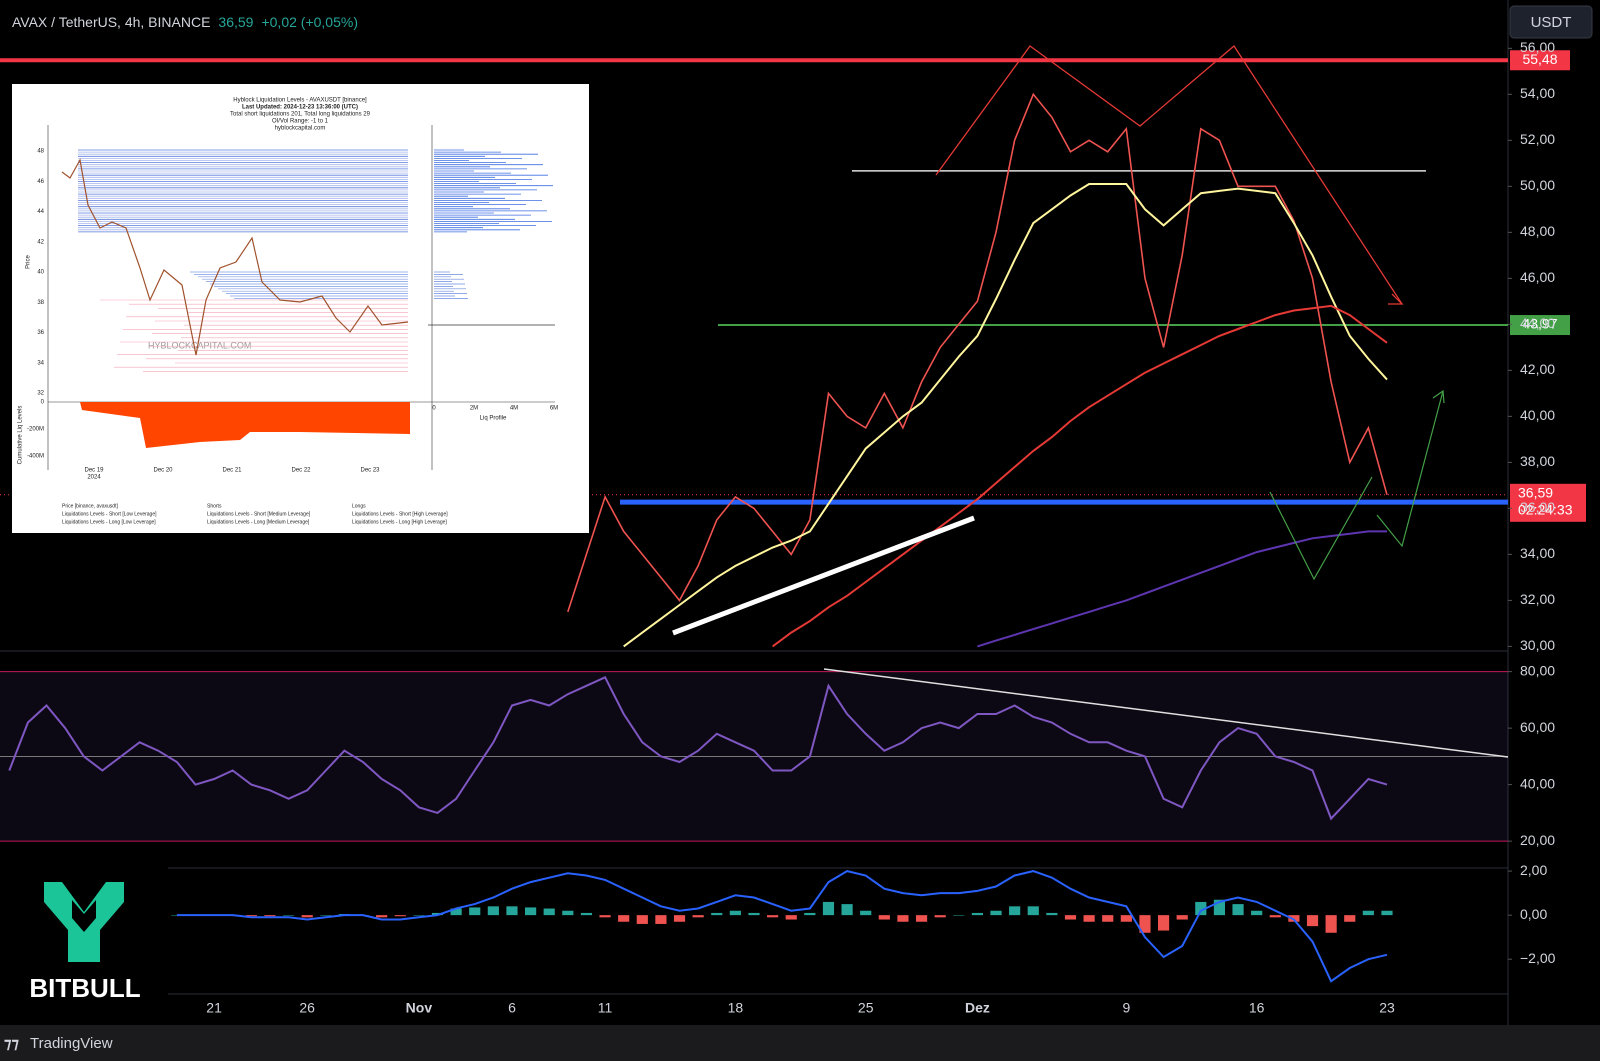 The image size is (1600, 1061). Describe the element at coordinates (1537, 599) in the screenshot. I see `y-tick-label: 32,00` at that location.